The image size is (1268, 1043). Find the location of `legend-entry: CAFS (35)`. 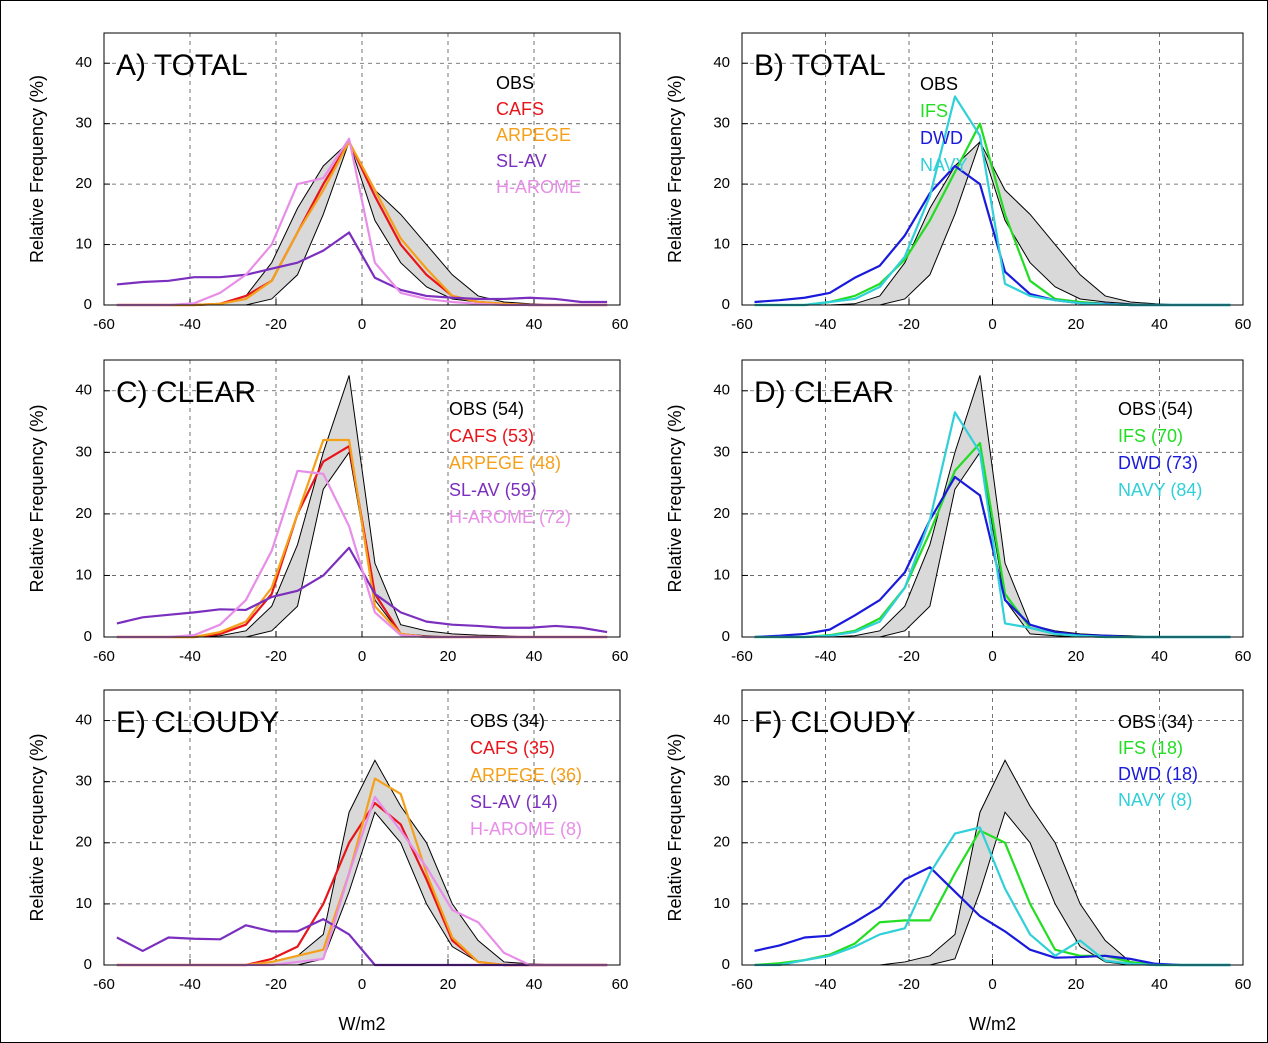

legend-entry: CAFS (35) is located at coordinates (512, 748).